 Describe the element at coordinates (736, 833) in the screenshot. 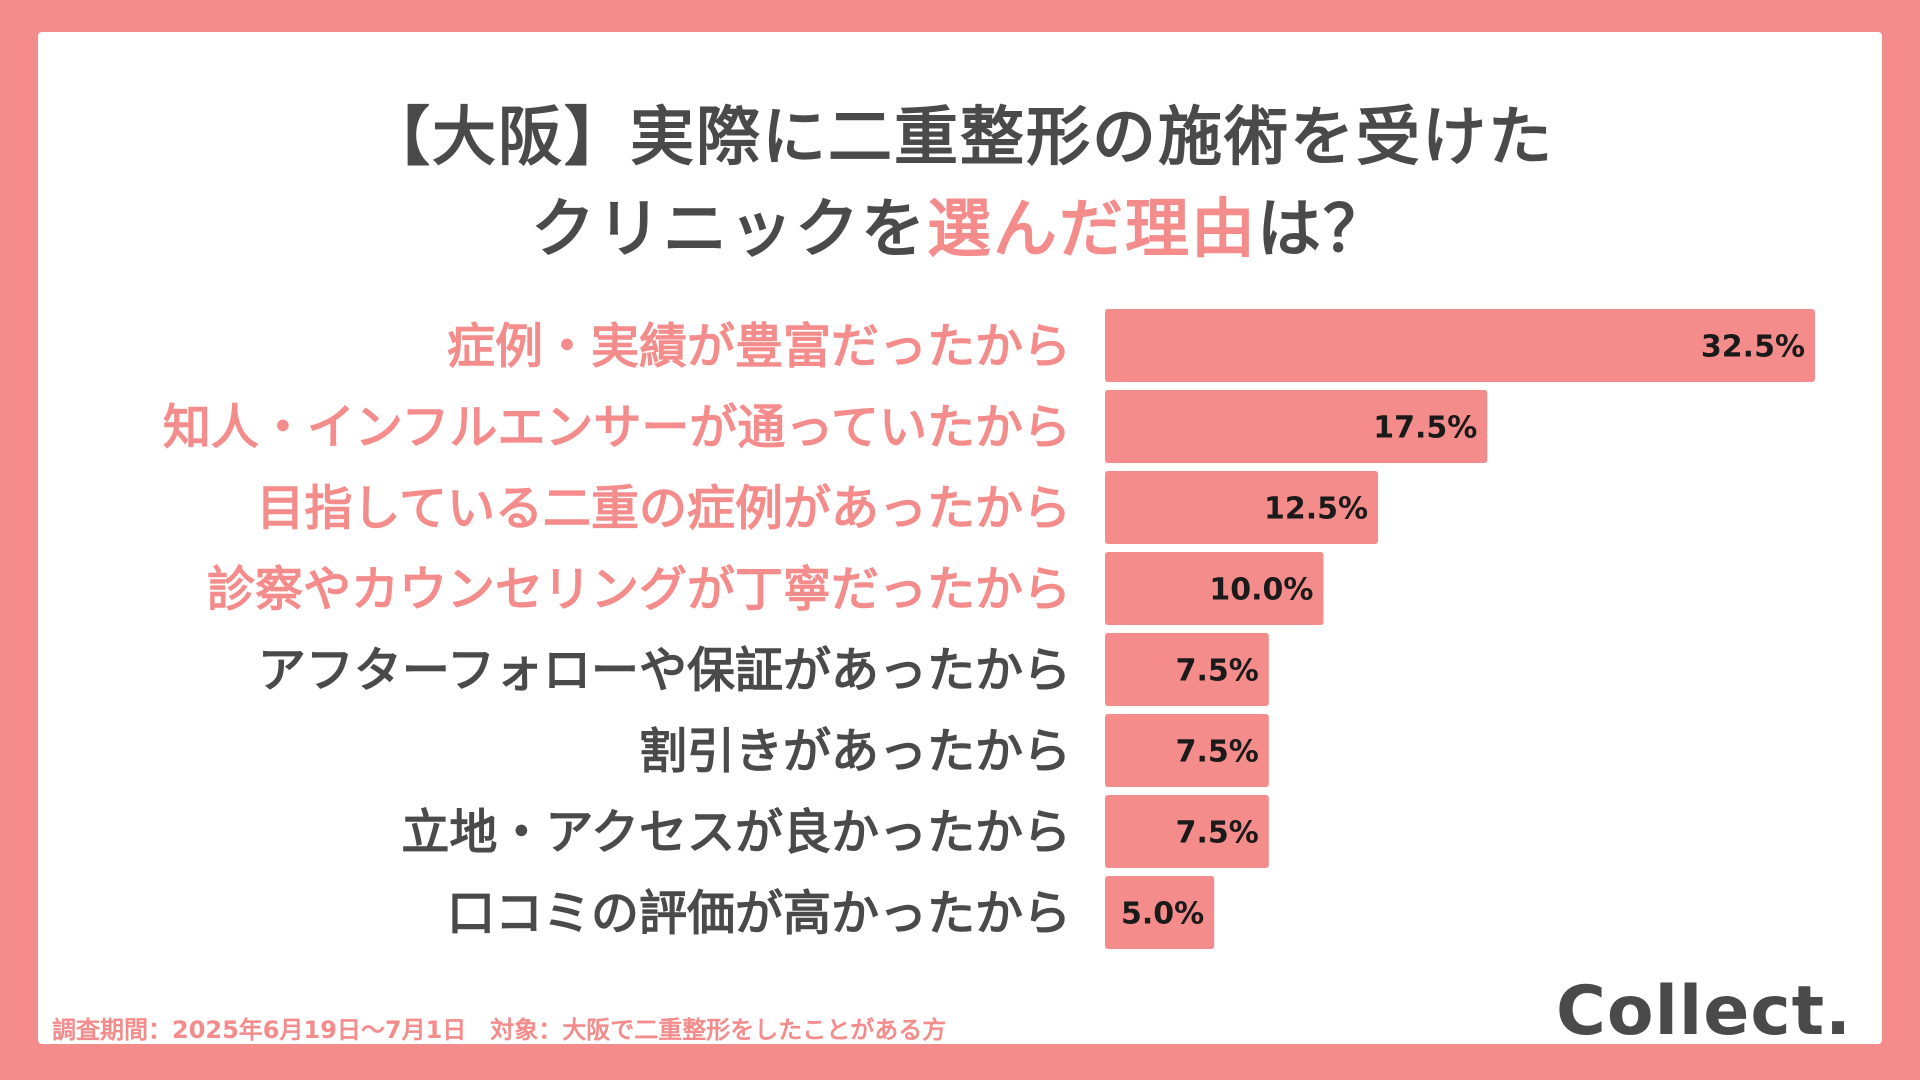

I see `category-label: 立地・アクセスが良かったから` at that location.